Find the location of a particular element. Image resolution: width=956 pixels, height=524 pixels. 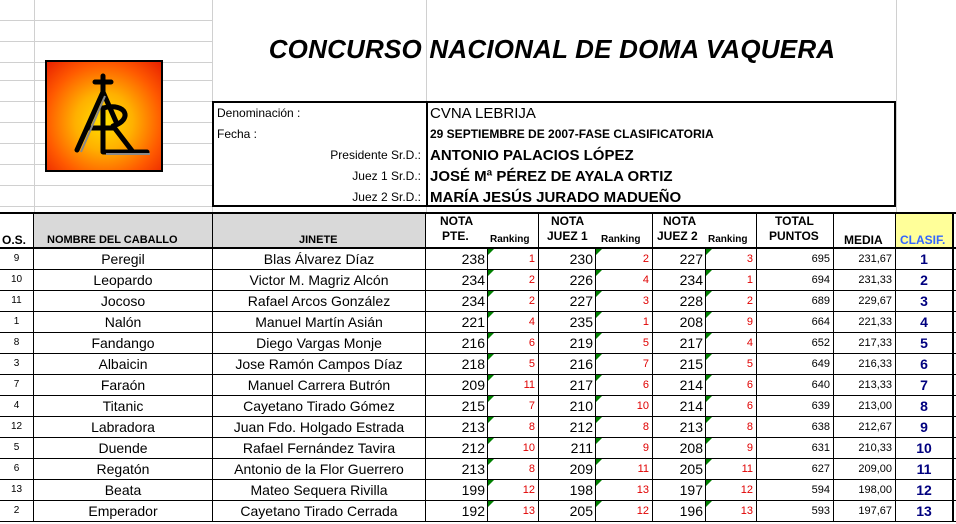

clasif-cell: 11 is located at coordinates (925, 469).